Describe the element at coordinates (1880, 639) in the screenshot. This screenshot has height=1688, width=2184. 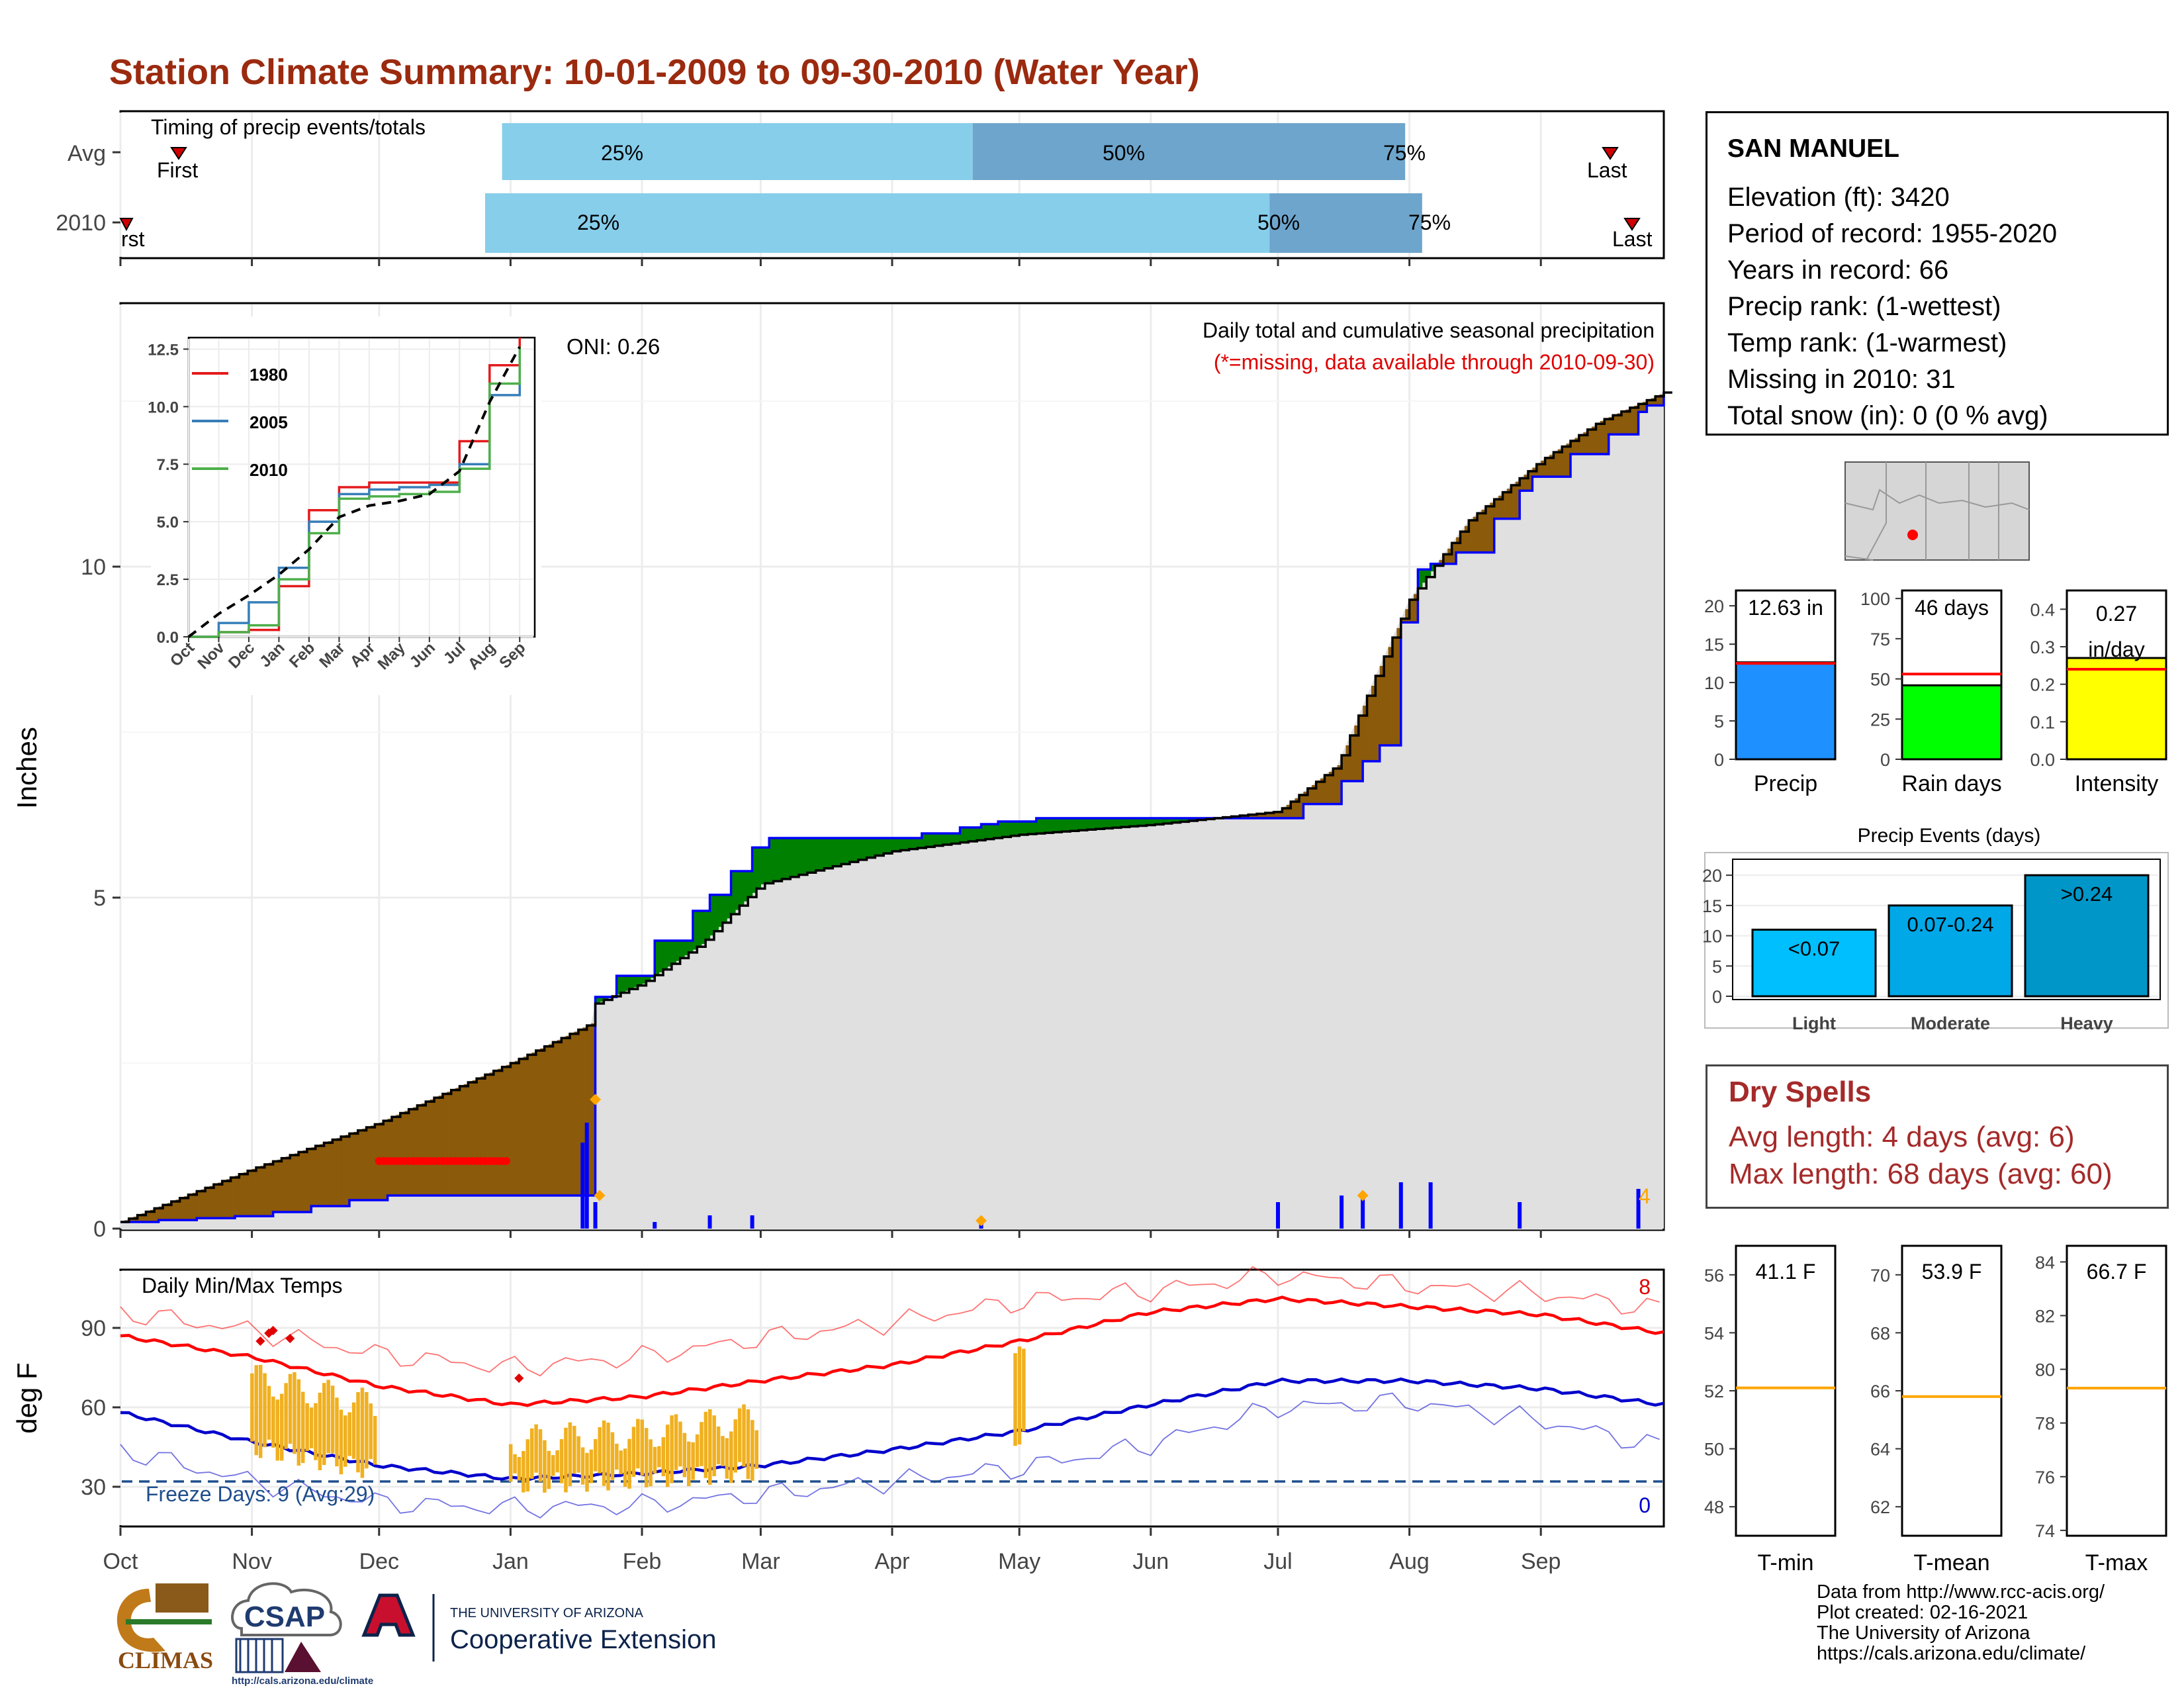
I see `gauge-tick-label: 75` at that location.